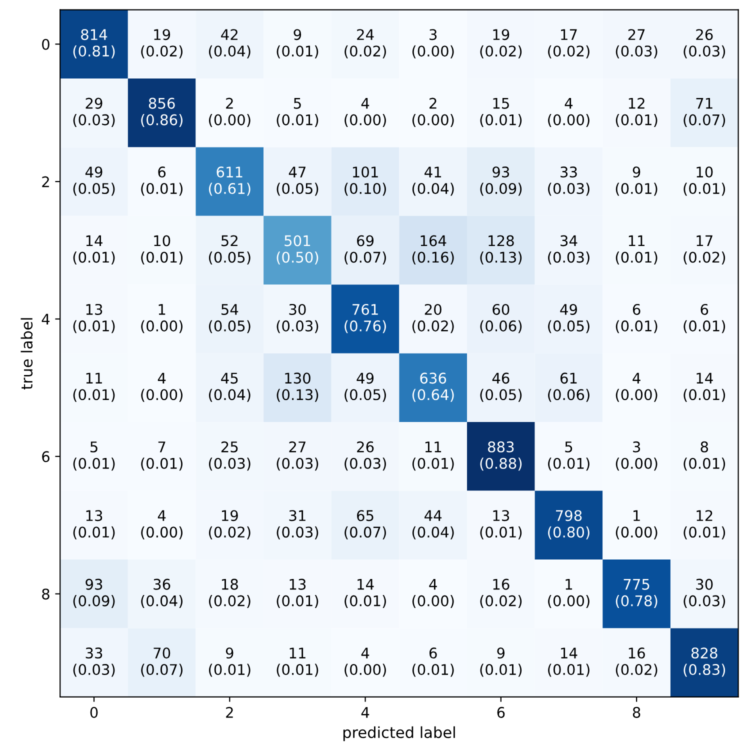 The image size is (742, 751). Describe the element at coordinates (365, 309) in the screenshot. I see `data-label: 761` at that location.